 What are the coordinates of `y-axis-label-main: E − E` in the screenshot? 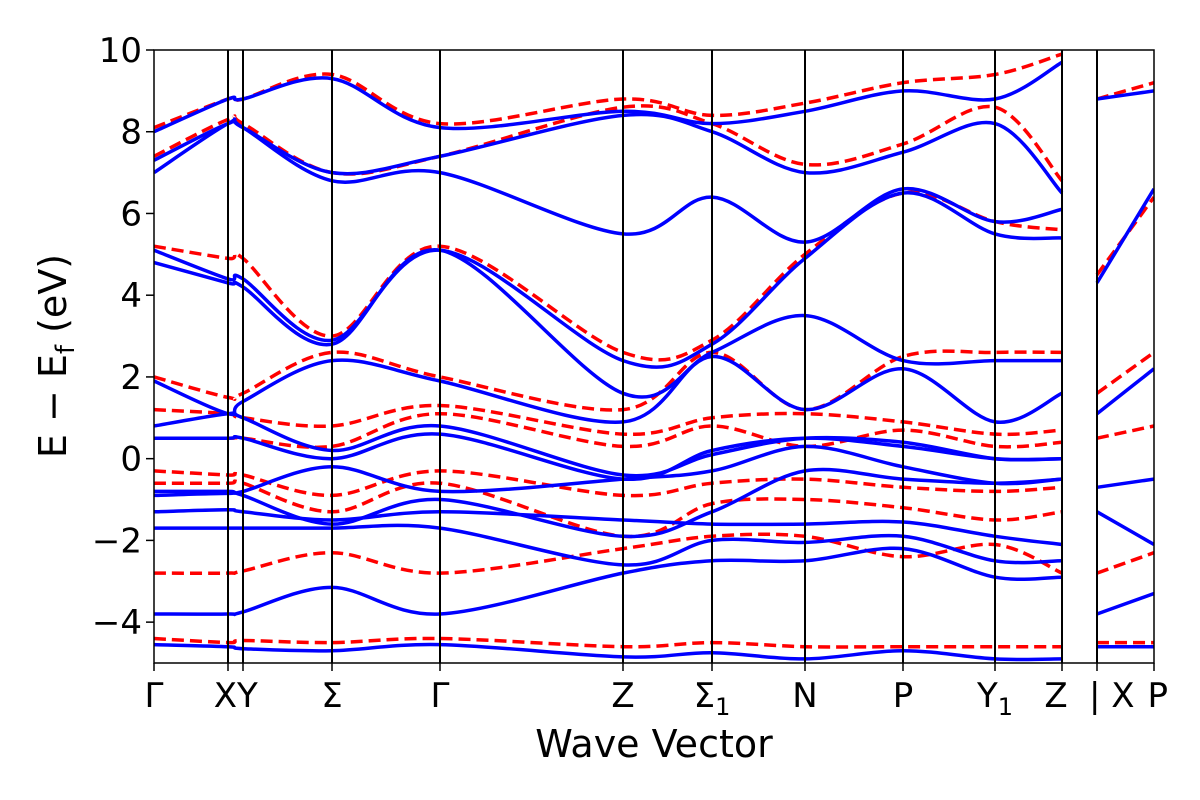 It's located at (53, 406).